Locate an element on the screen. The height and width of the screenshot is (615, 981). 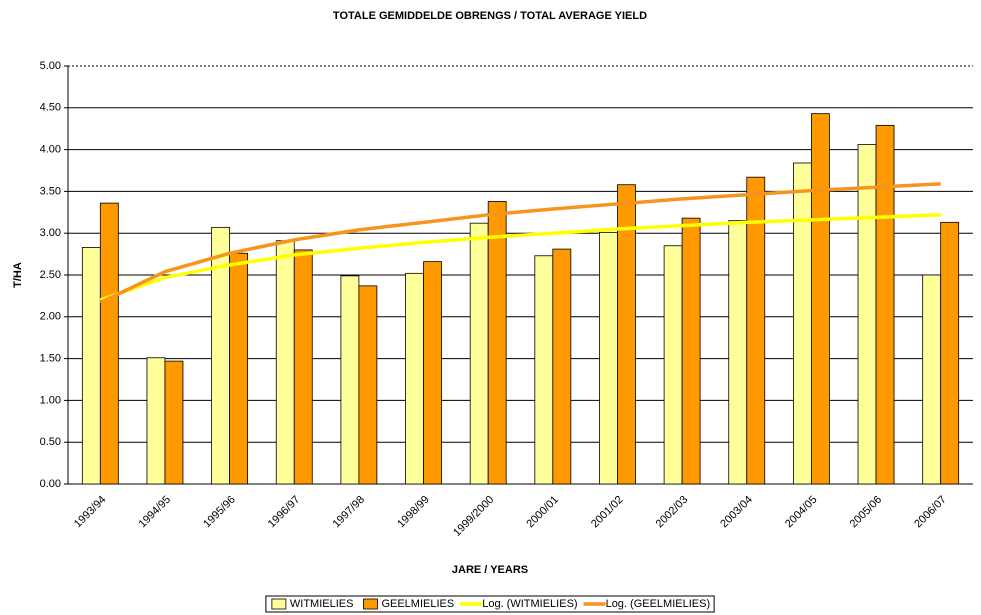
x-tick-label: 1994/95 is located at coordinates (155, 512).